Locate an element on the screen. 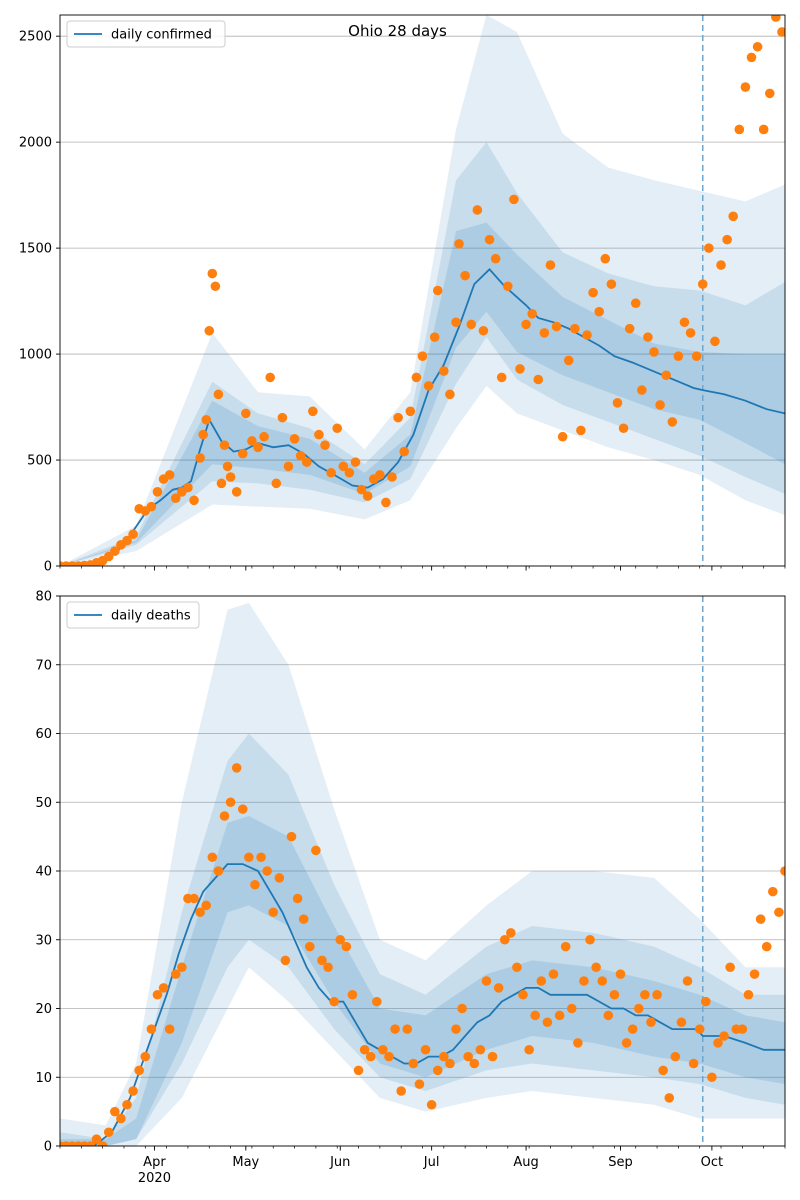 The height and width of the screenshot is (1200, 800). x-tick-label: Oct is located at coordinates (712, 1162).